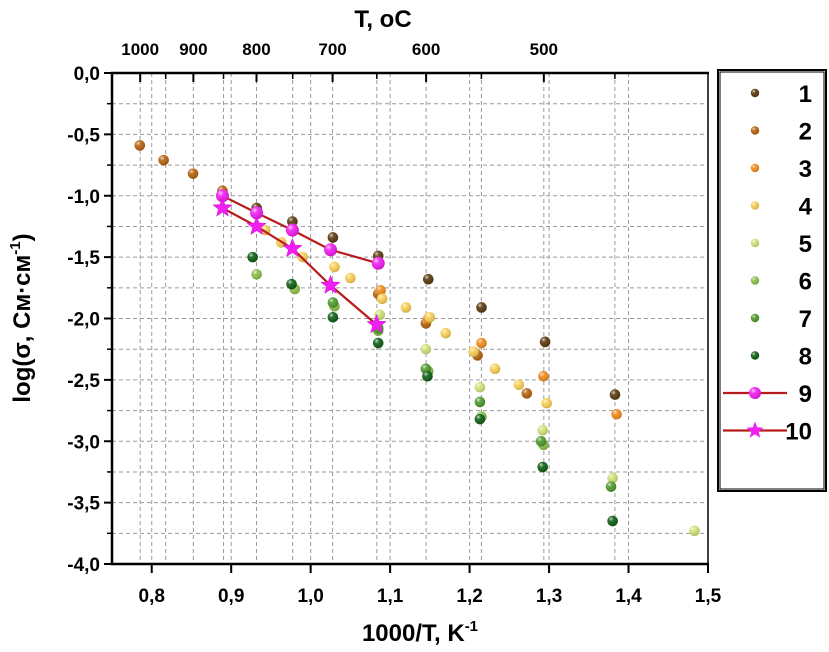 The image size is (829, 652). Describe the element at coordinates (805, 132) in the screenshot. I see `legend-label: 2` at that location.